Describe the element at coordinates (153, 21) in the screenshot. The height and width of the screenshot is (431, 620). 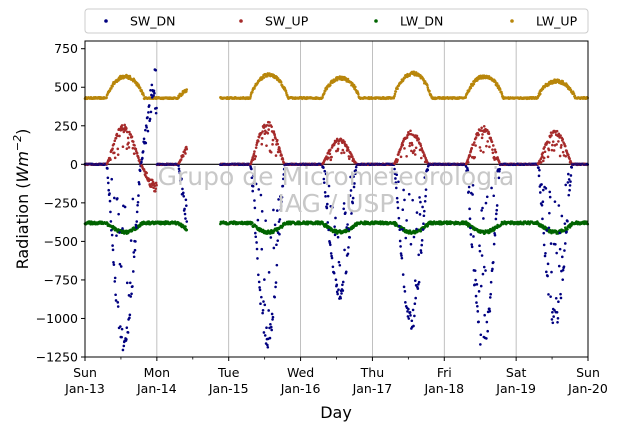
I see `legend-label-sw-dn: SW_DN` at that location.